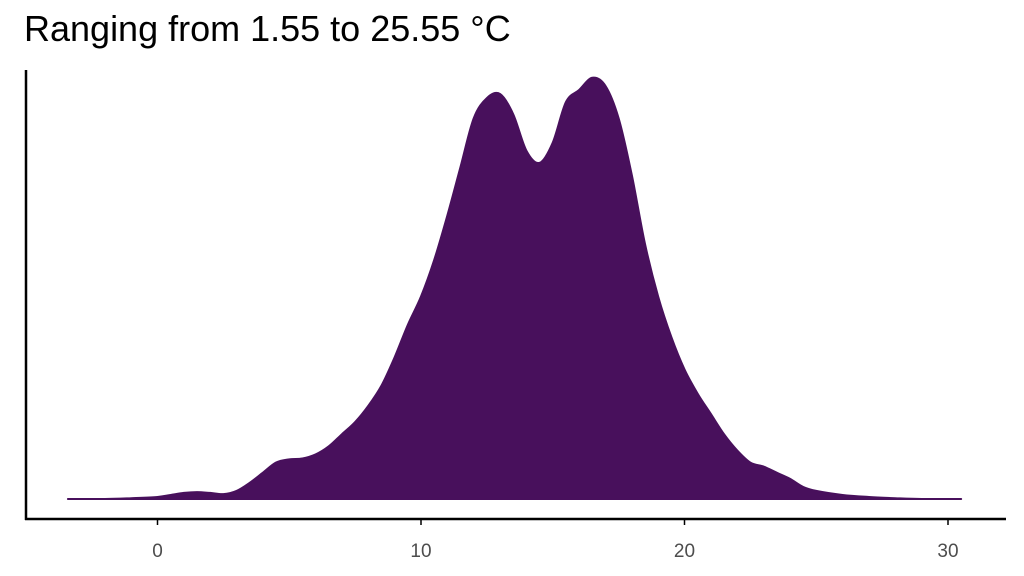  Describe the element at coordinates (420, 551) in the screenshot. I see `x-tick-label: 10` at that location.